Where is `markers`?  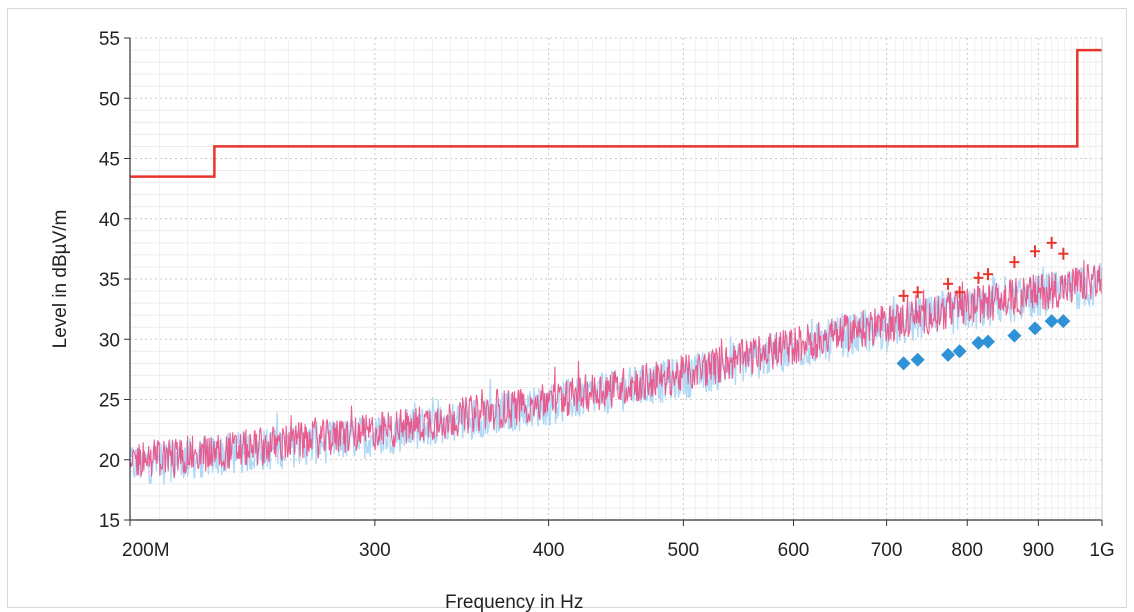 markers is located at coordinates (983, 303).